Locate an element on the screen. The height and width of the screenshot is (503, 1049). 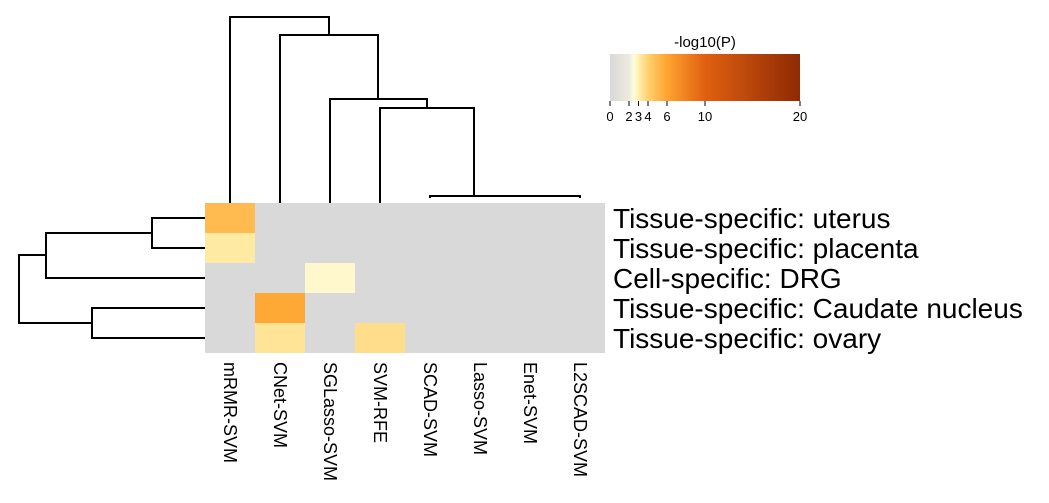
colorbar-tick-label: 20 is located at coordinates (800, 116).